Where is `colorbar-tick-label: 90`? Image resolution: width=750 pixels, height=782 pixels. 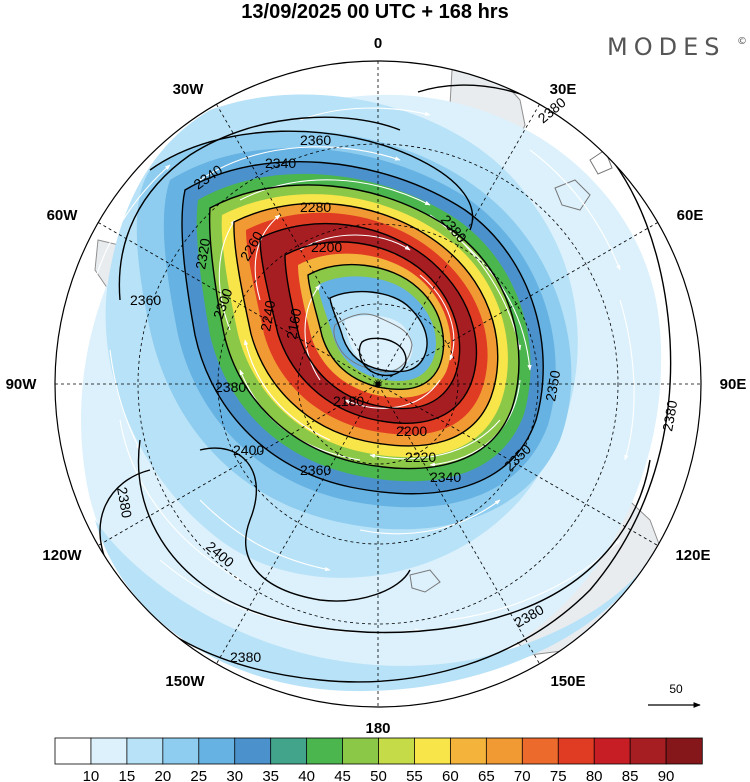 colorbar-tick-label: 90 is located at coordinates (666, 775).